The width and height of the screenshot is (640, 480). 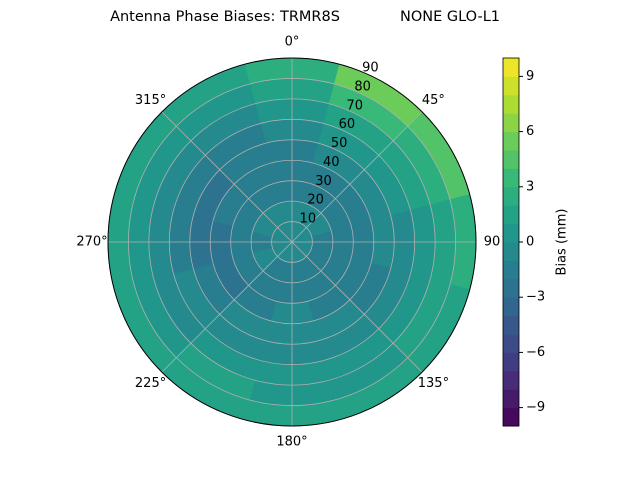 I want to click on theta-tick-label: 270°, so click(x=91, y=242).